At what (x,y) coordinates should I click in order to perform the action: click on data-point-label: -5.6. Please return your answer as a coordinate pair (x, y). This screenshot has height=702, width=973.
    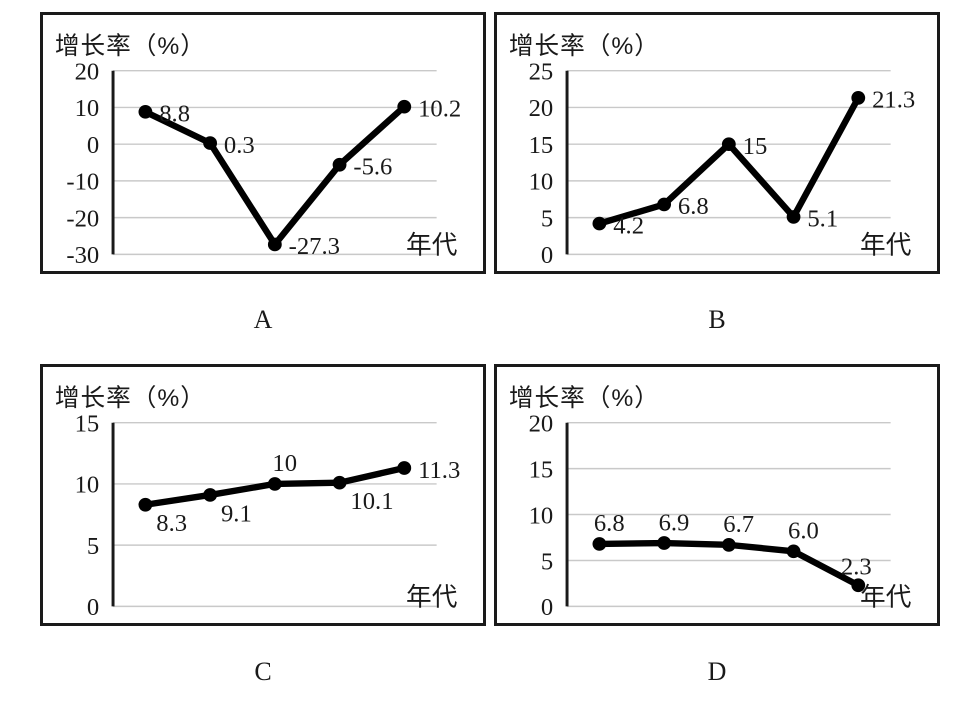
    Looking at the image, I should click on (372, 167).